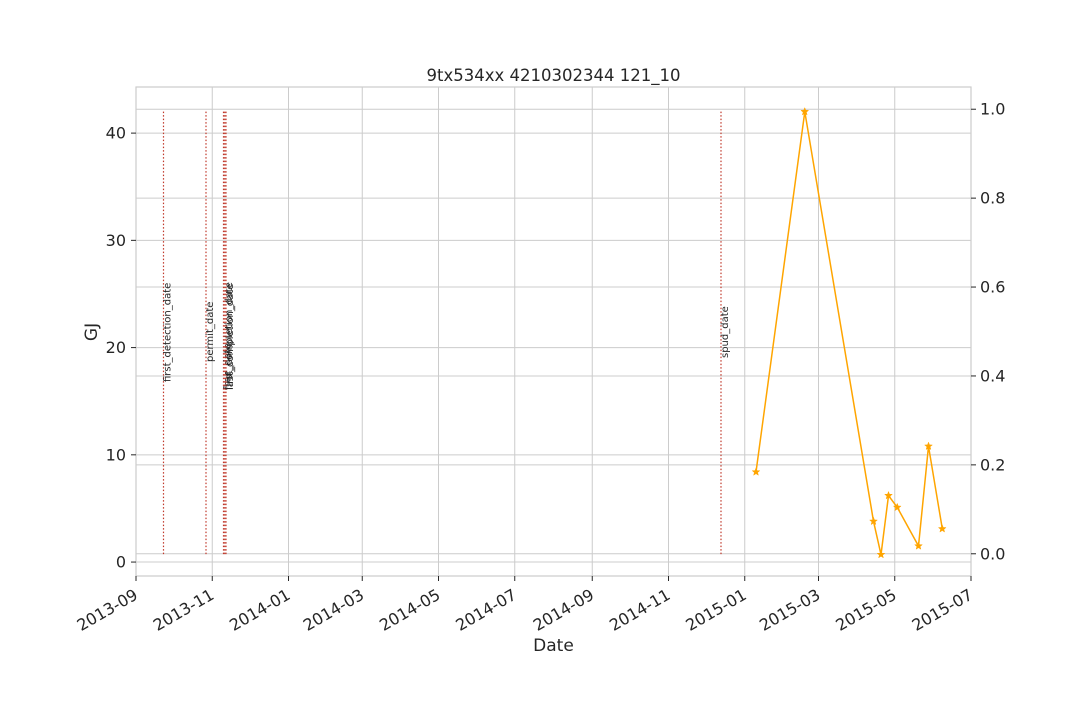 The width and height of the screenshot is (1080, 720). What do you see at coordinates (107, 610) in the screenshot?
I see `x-tick-label: 2013-09` at bounding box center [107, 610].